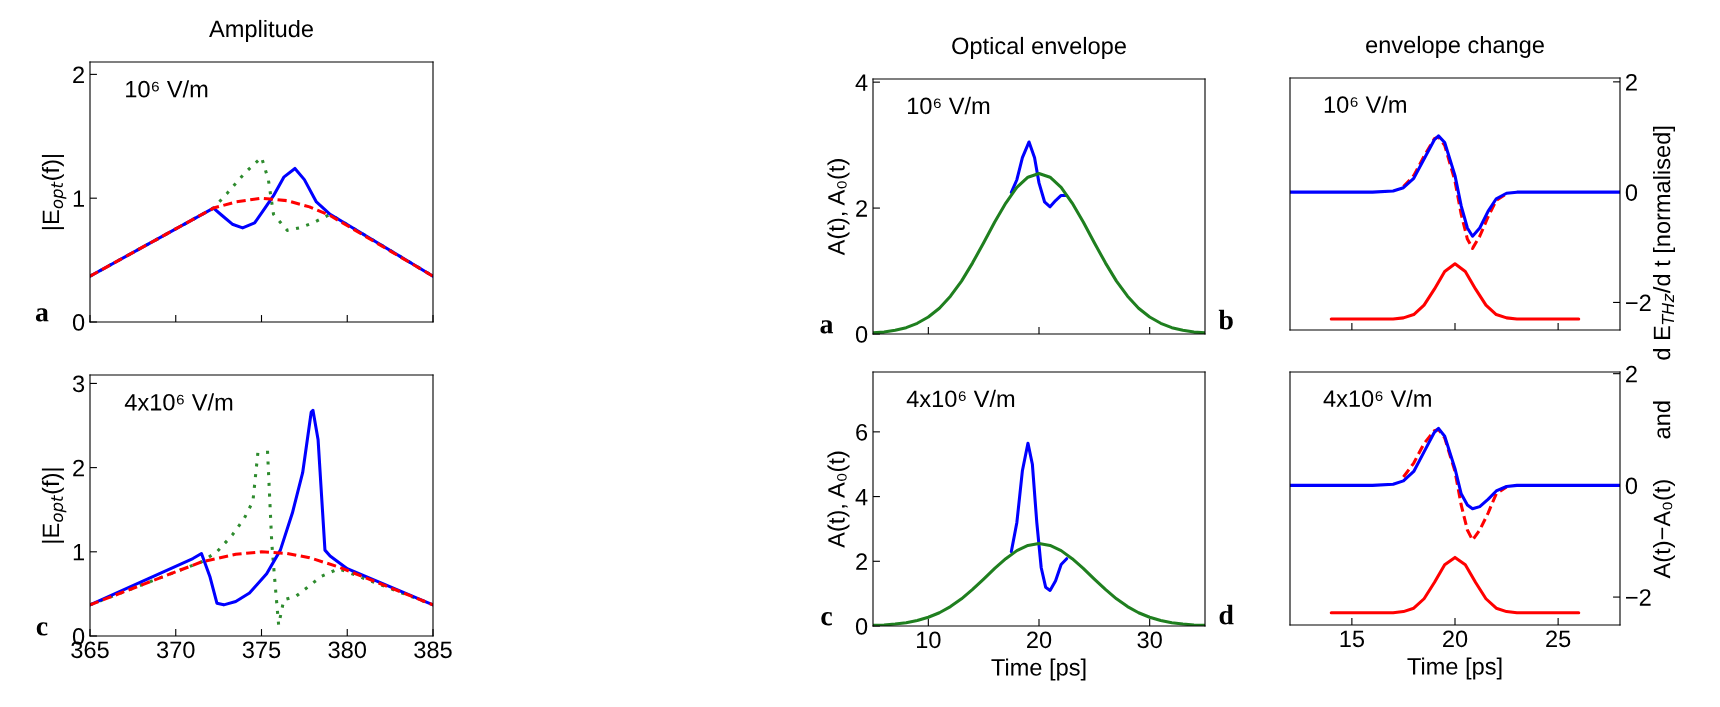 The width and height of the screenshot is (1720, 707). Describe the element at coordinates (78, 384) in the screenshot. I see `y-tick-label: 3` at that location.